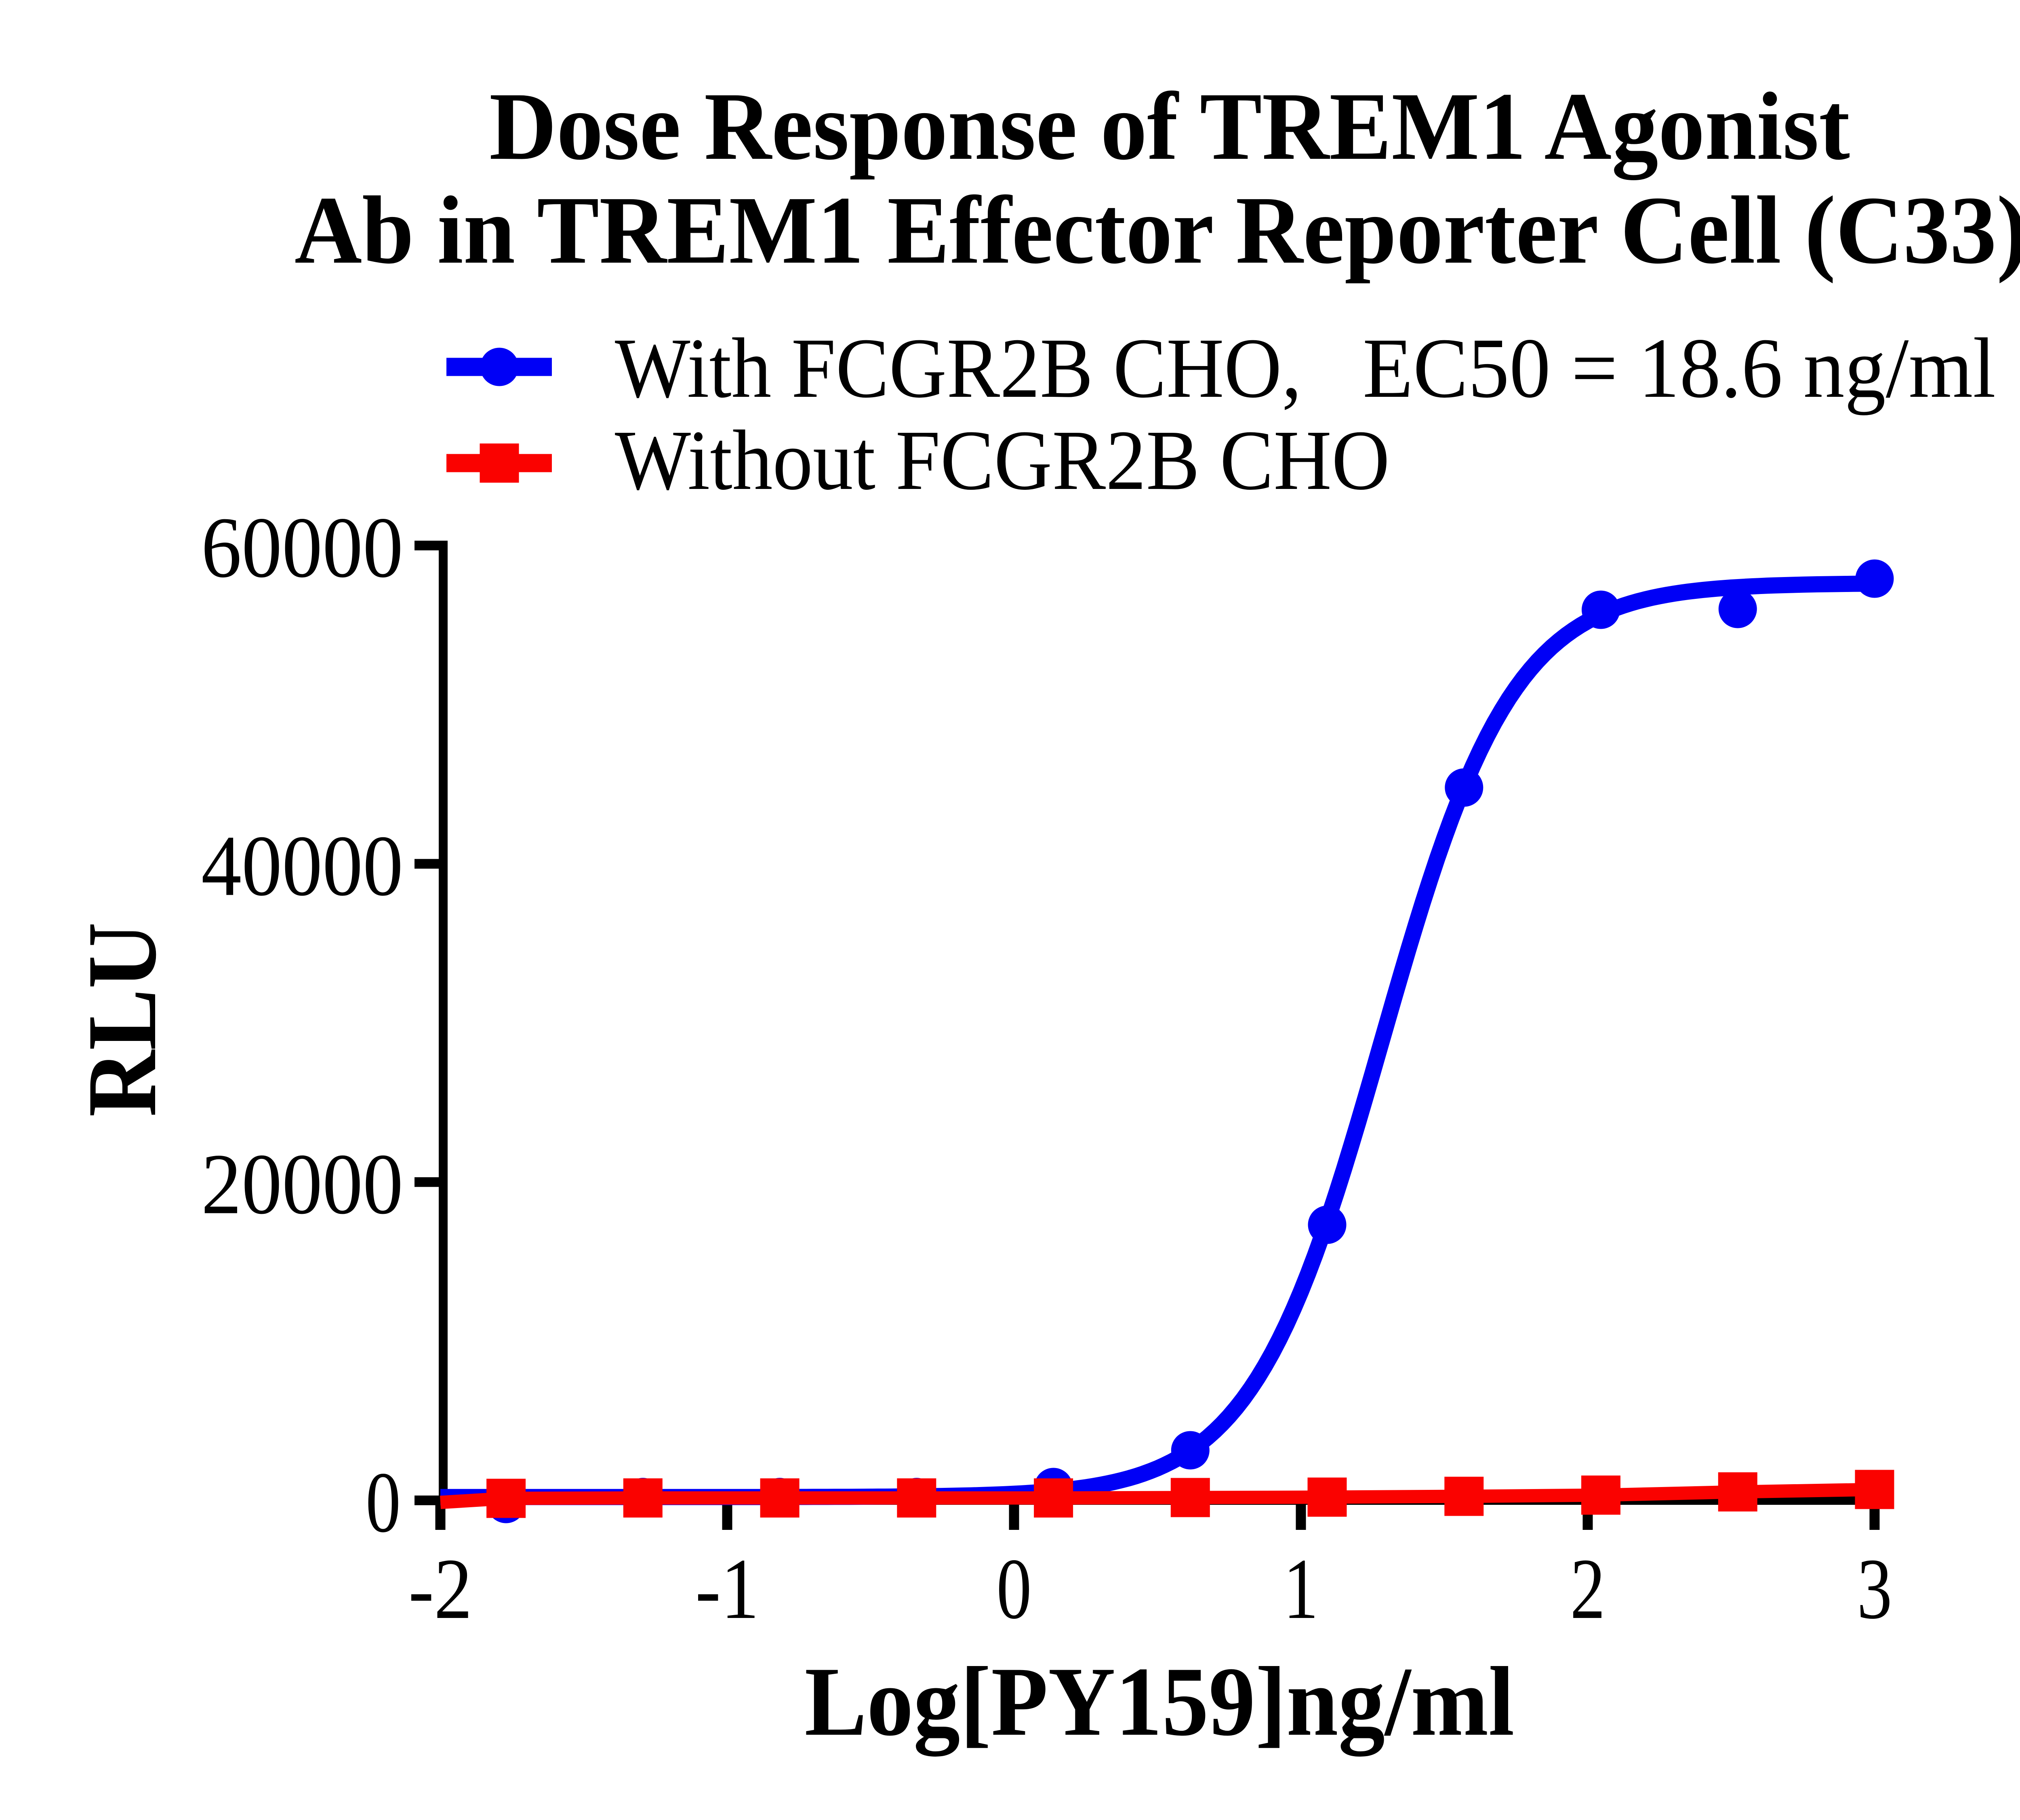  Describe the element at coordinates (1160, 1702) in the screenshot. I see `svg-text: Log[PY159]ng/ml` at that location.